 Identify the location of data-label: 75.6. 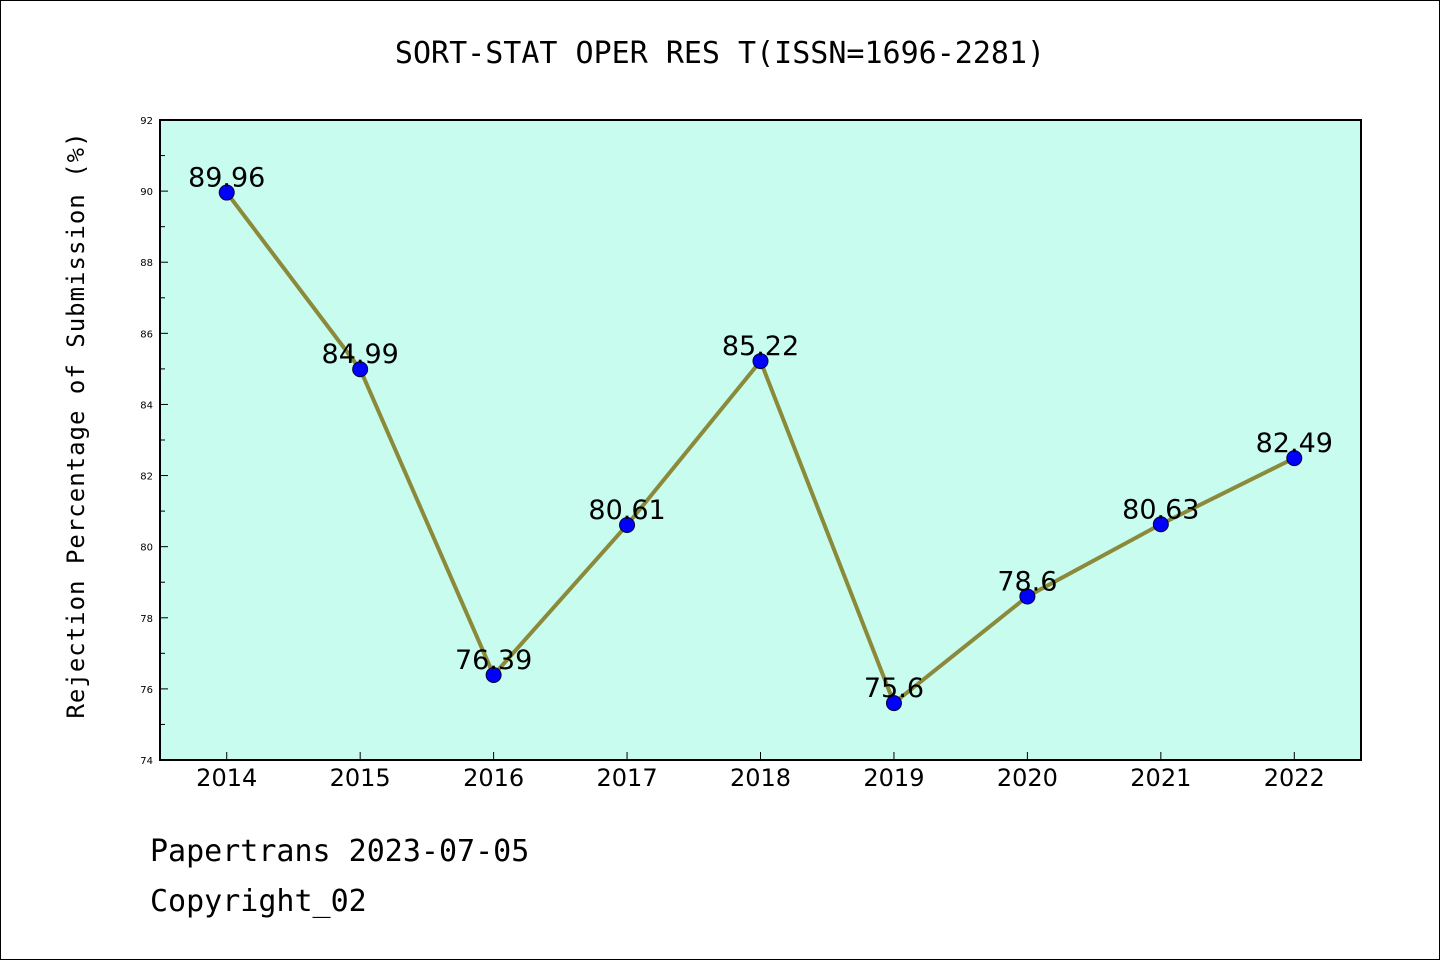
(894, 688).